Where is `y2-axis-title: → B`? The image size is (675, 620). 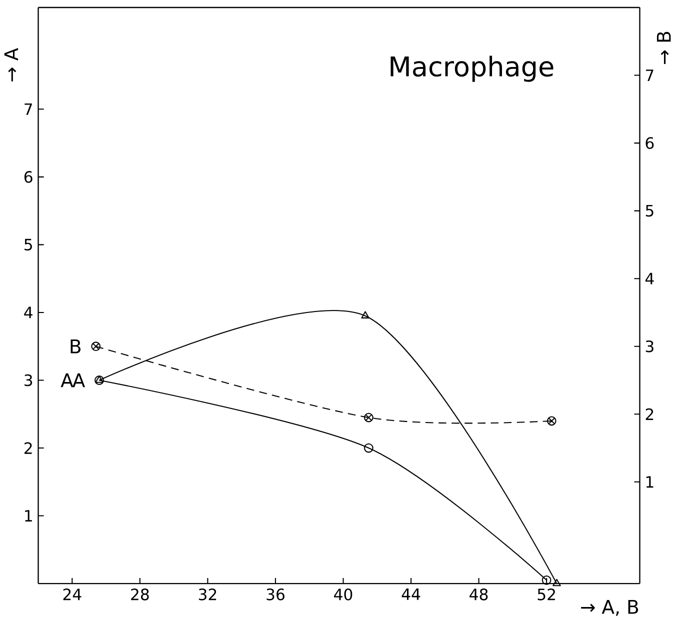 y2-axis-title: → B is located at coordinates (663, 48).